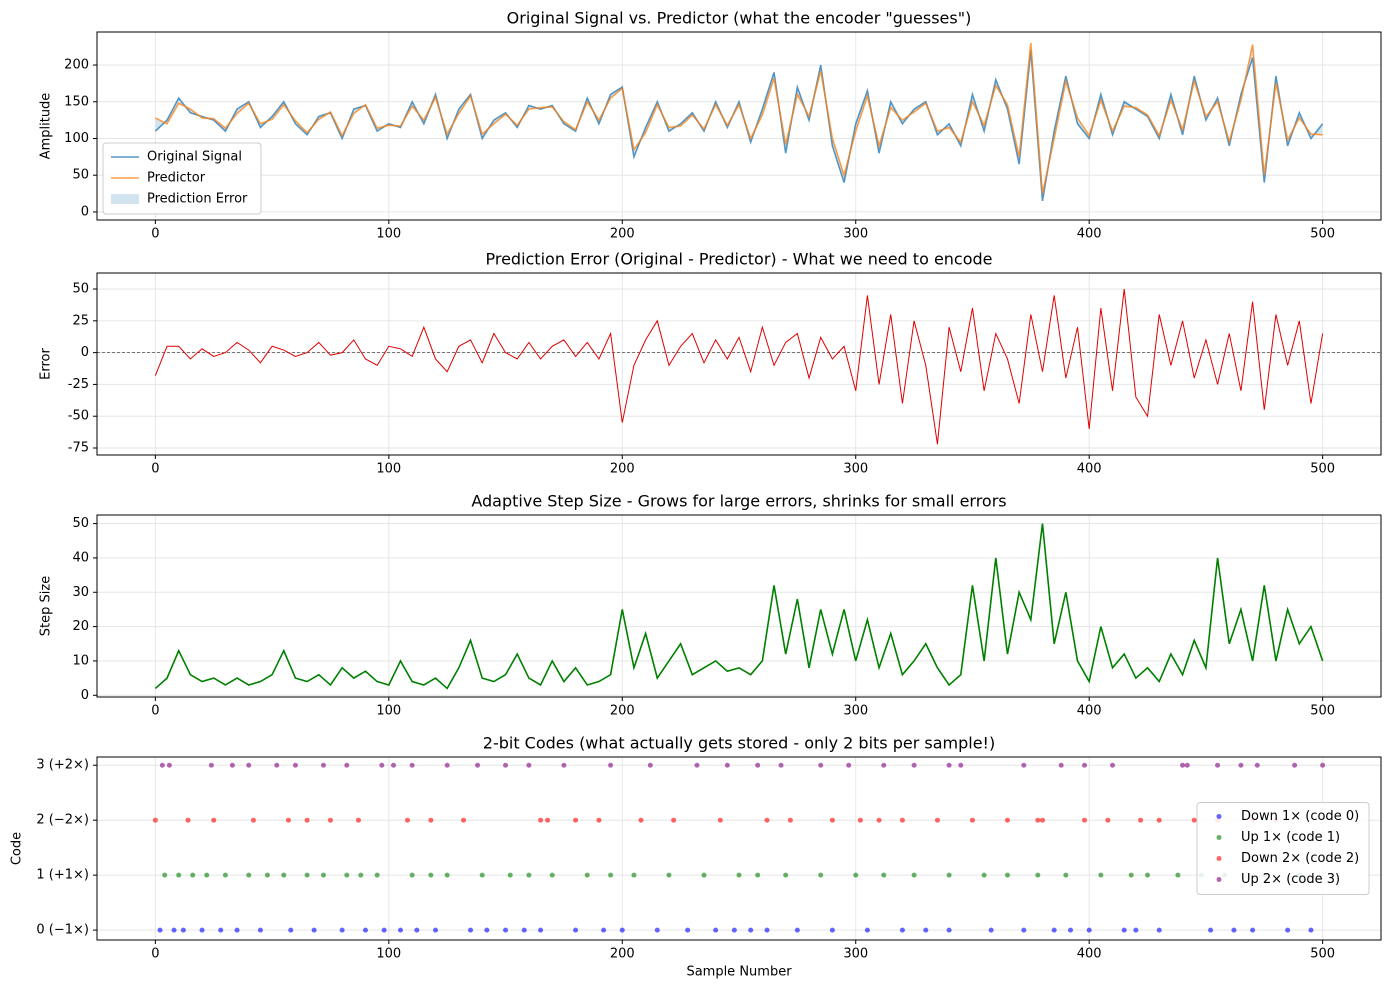 The width and height of the screenshot is (1389, 990). I want to click on y-axis-label: Amplitude, so click(46, 126).